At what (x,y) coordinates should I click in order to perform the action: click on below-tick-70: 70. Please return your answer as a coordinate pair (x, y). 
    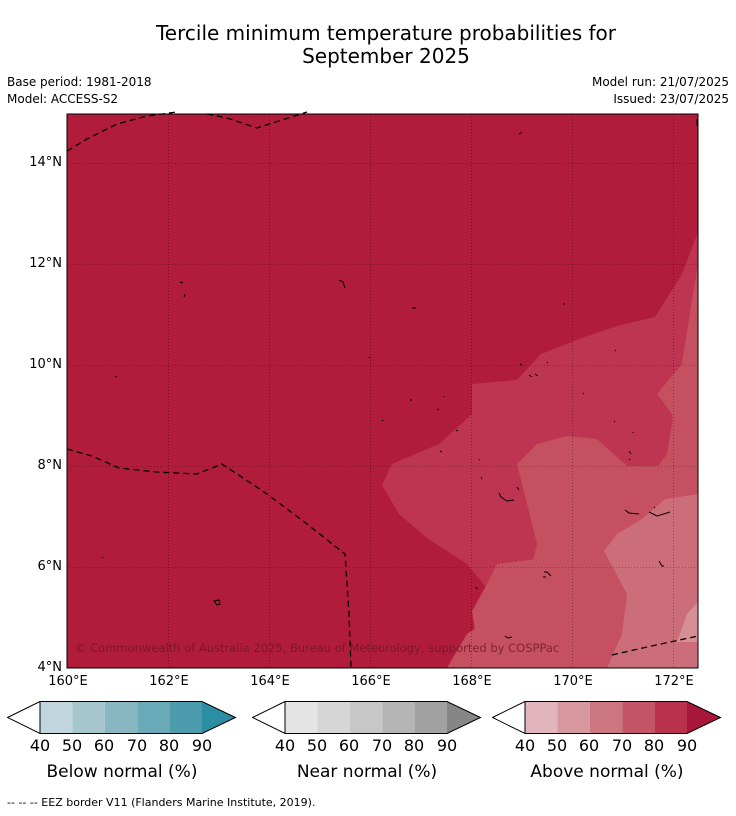
    Looking at the image, I should click on (137, 745).